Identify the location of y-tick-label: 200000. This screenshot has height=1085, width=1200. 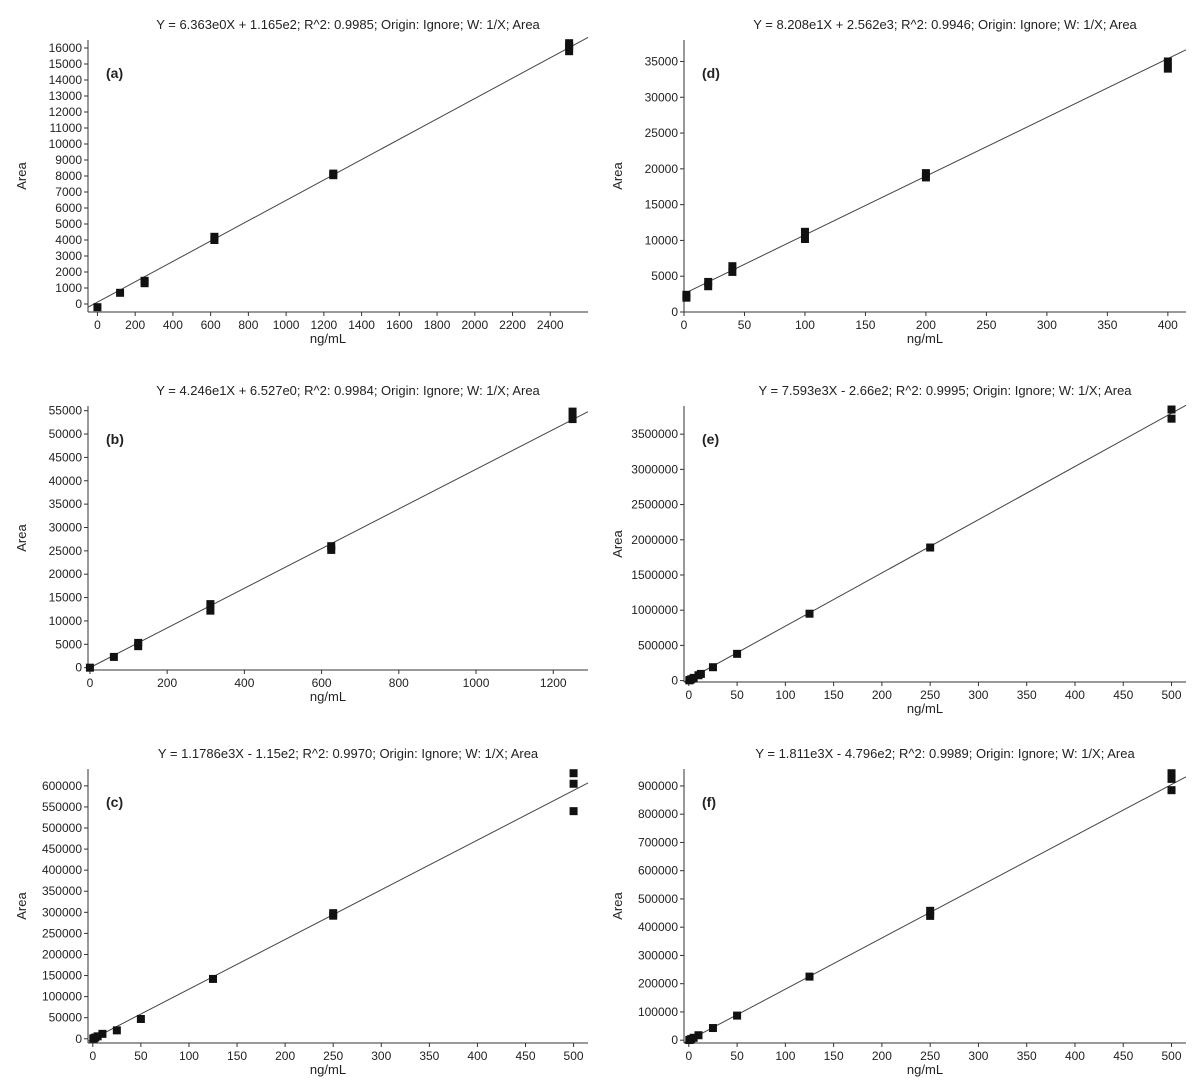
(658, 984).